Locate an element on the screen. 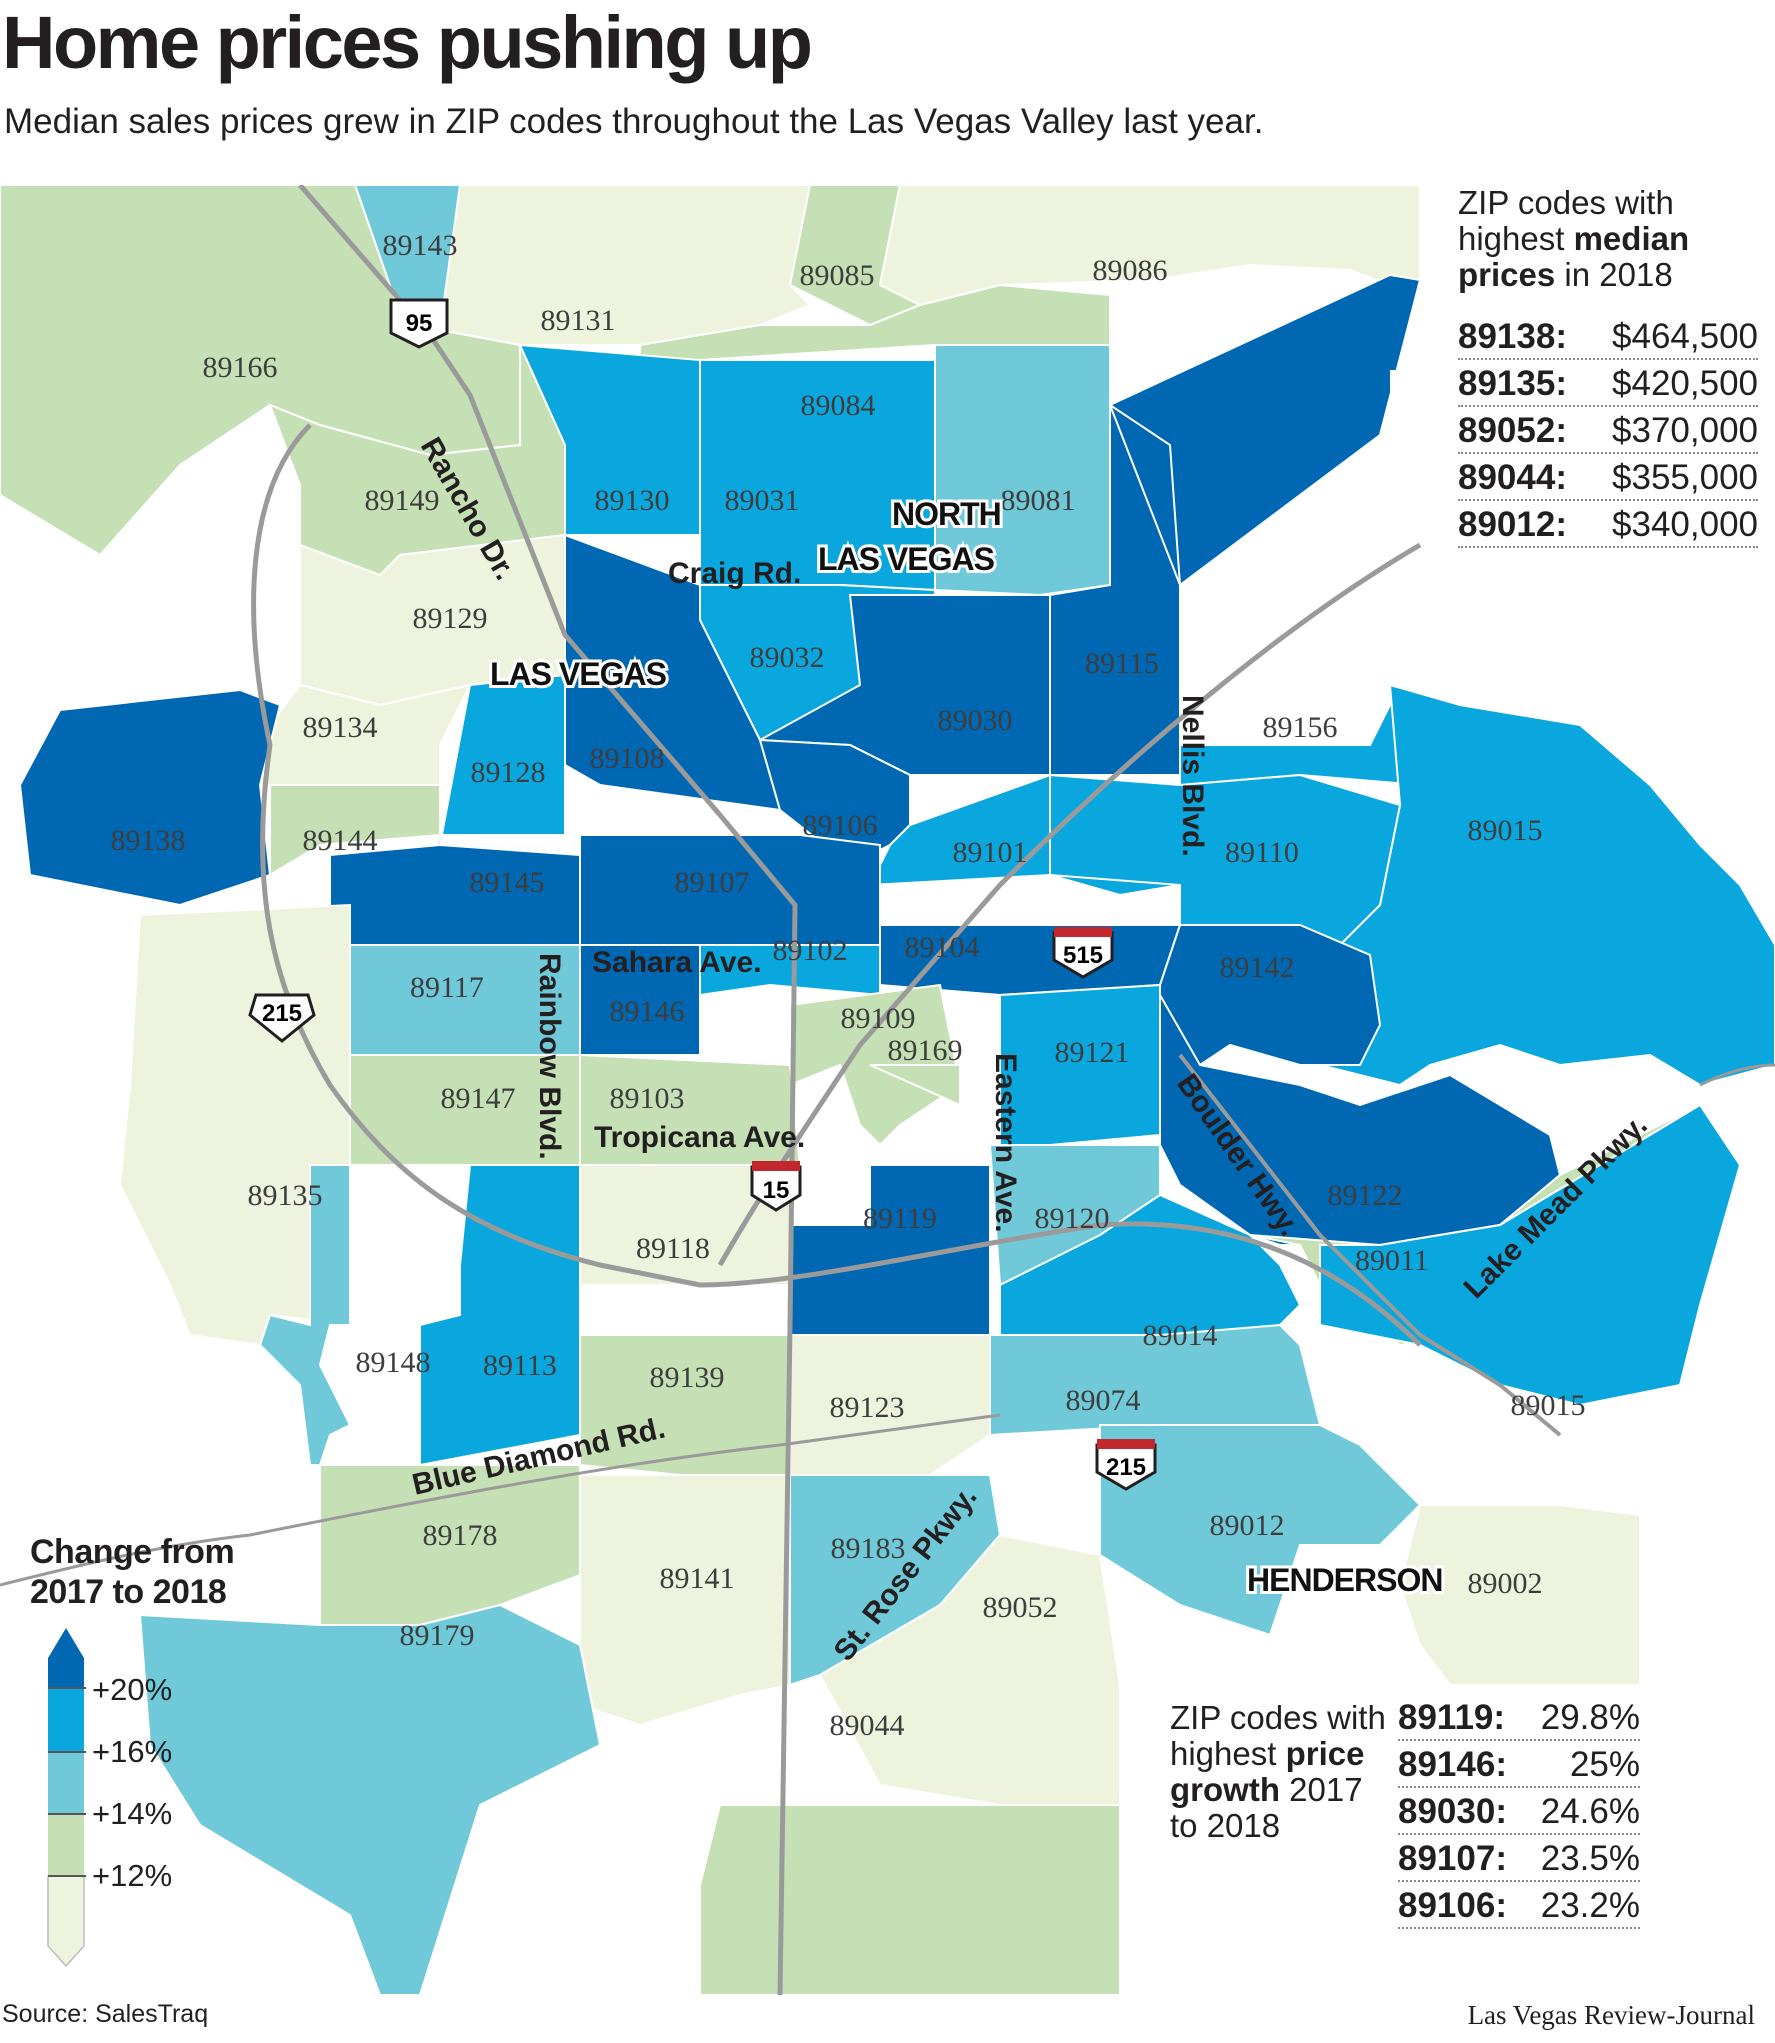  city-label-las-vegas: LAS VEGAS is located at coordinates (578, 674).